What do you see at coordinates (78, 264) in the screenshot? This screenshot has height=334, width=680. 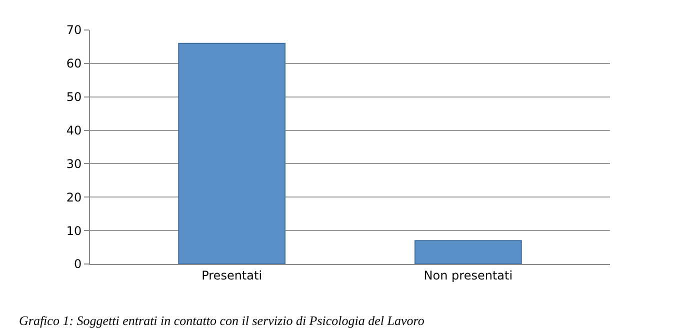 I see `y-tick-label: 0` at bounding box center [78, 264].